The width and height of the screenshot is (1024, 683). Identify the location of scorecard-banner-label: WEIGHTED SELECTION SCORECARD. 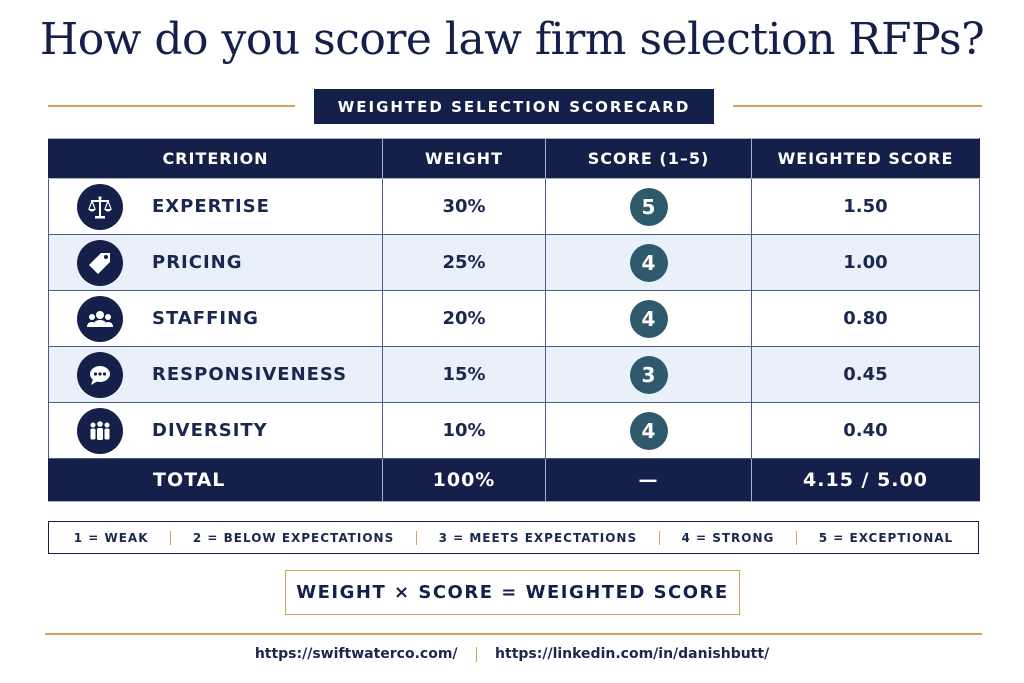
(514, 106).